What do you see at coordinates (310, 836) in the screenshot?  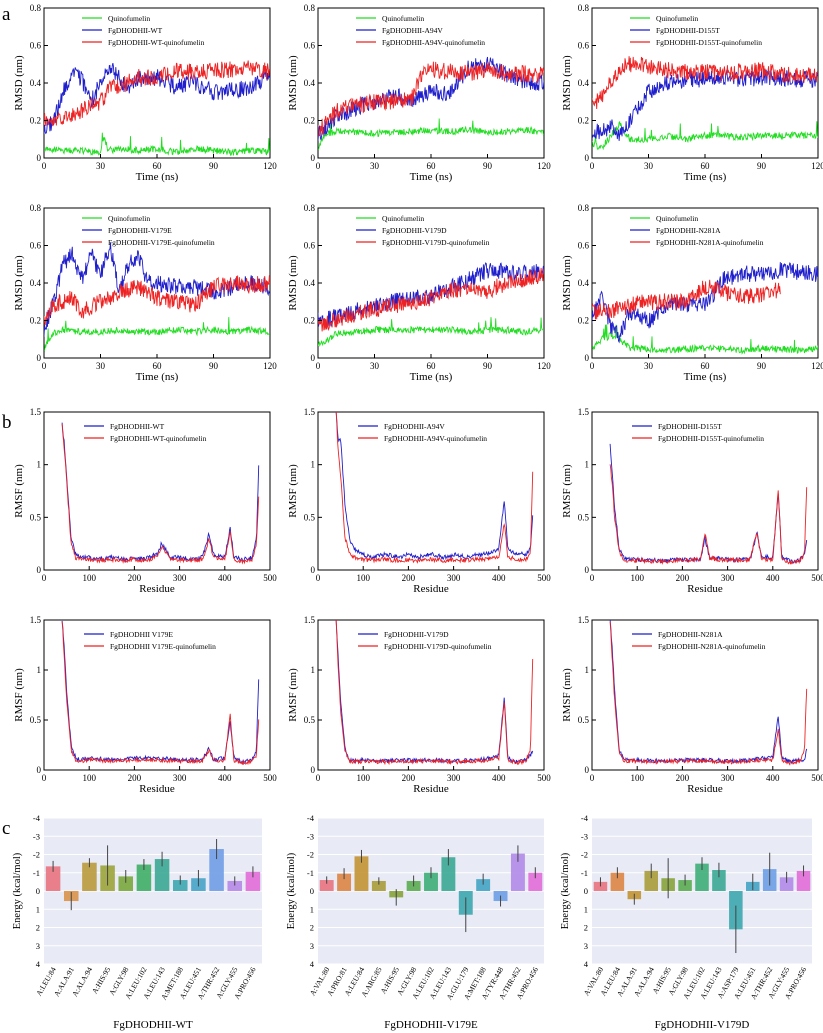 I see `y-tick-label: -3` at bounding box center [310, 836].